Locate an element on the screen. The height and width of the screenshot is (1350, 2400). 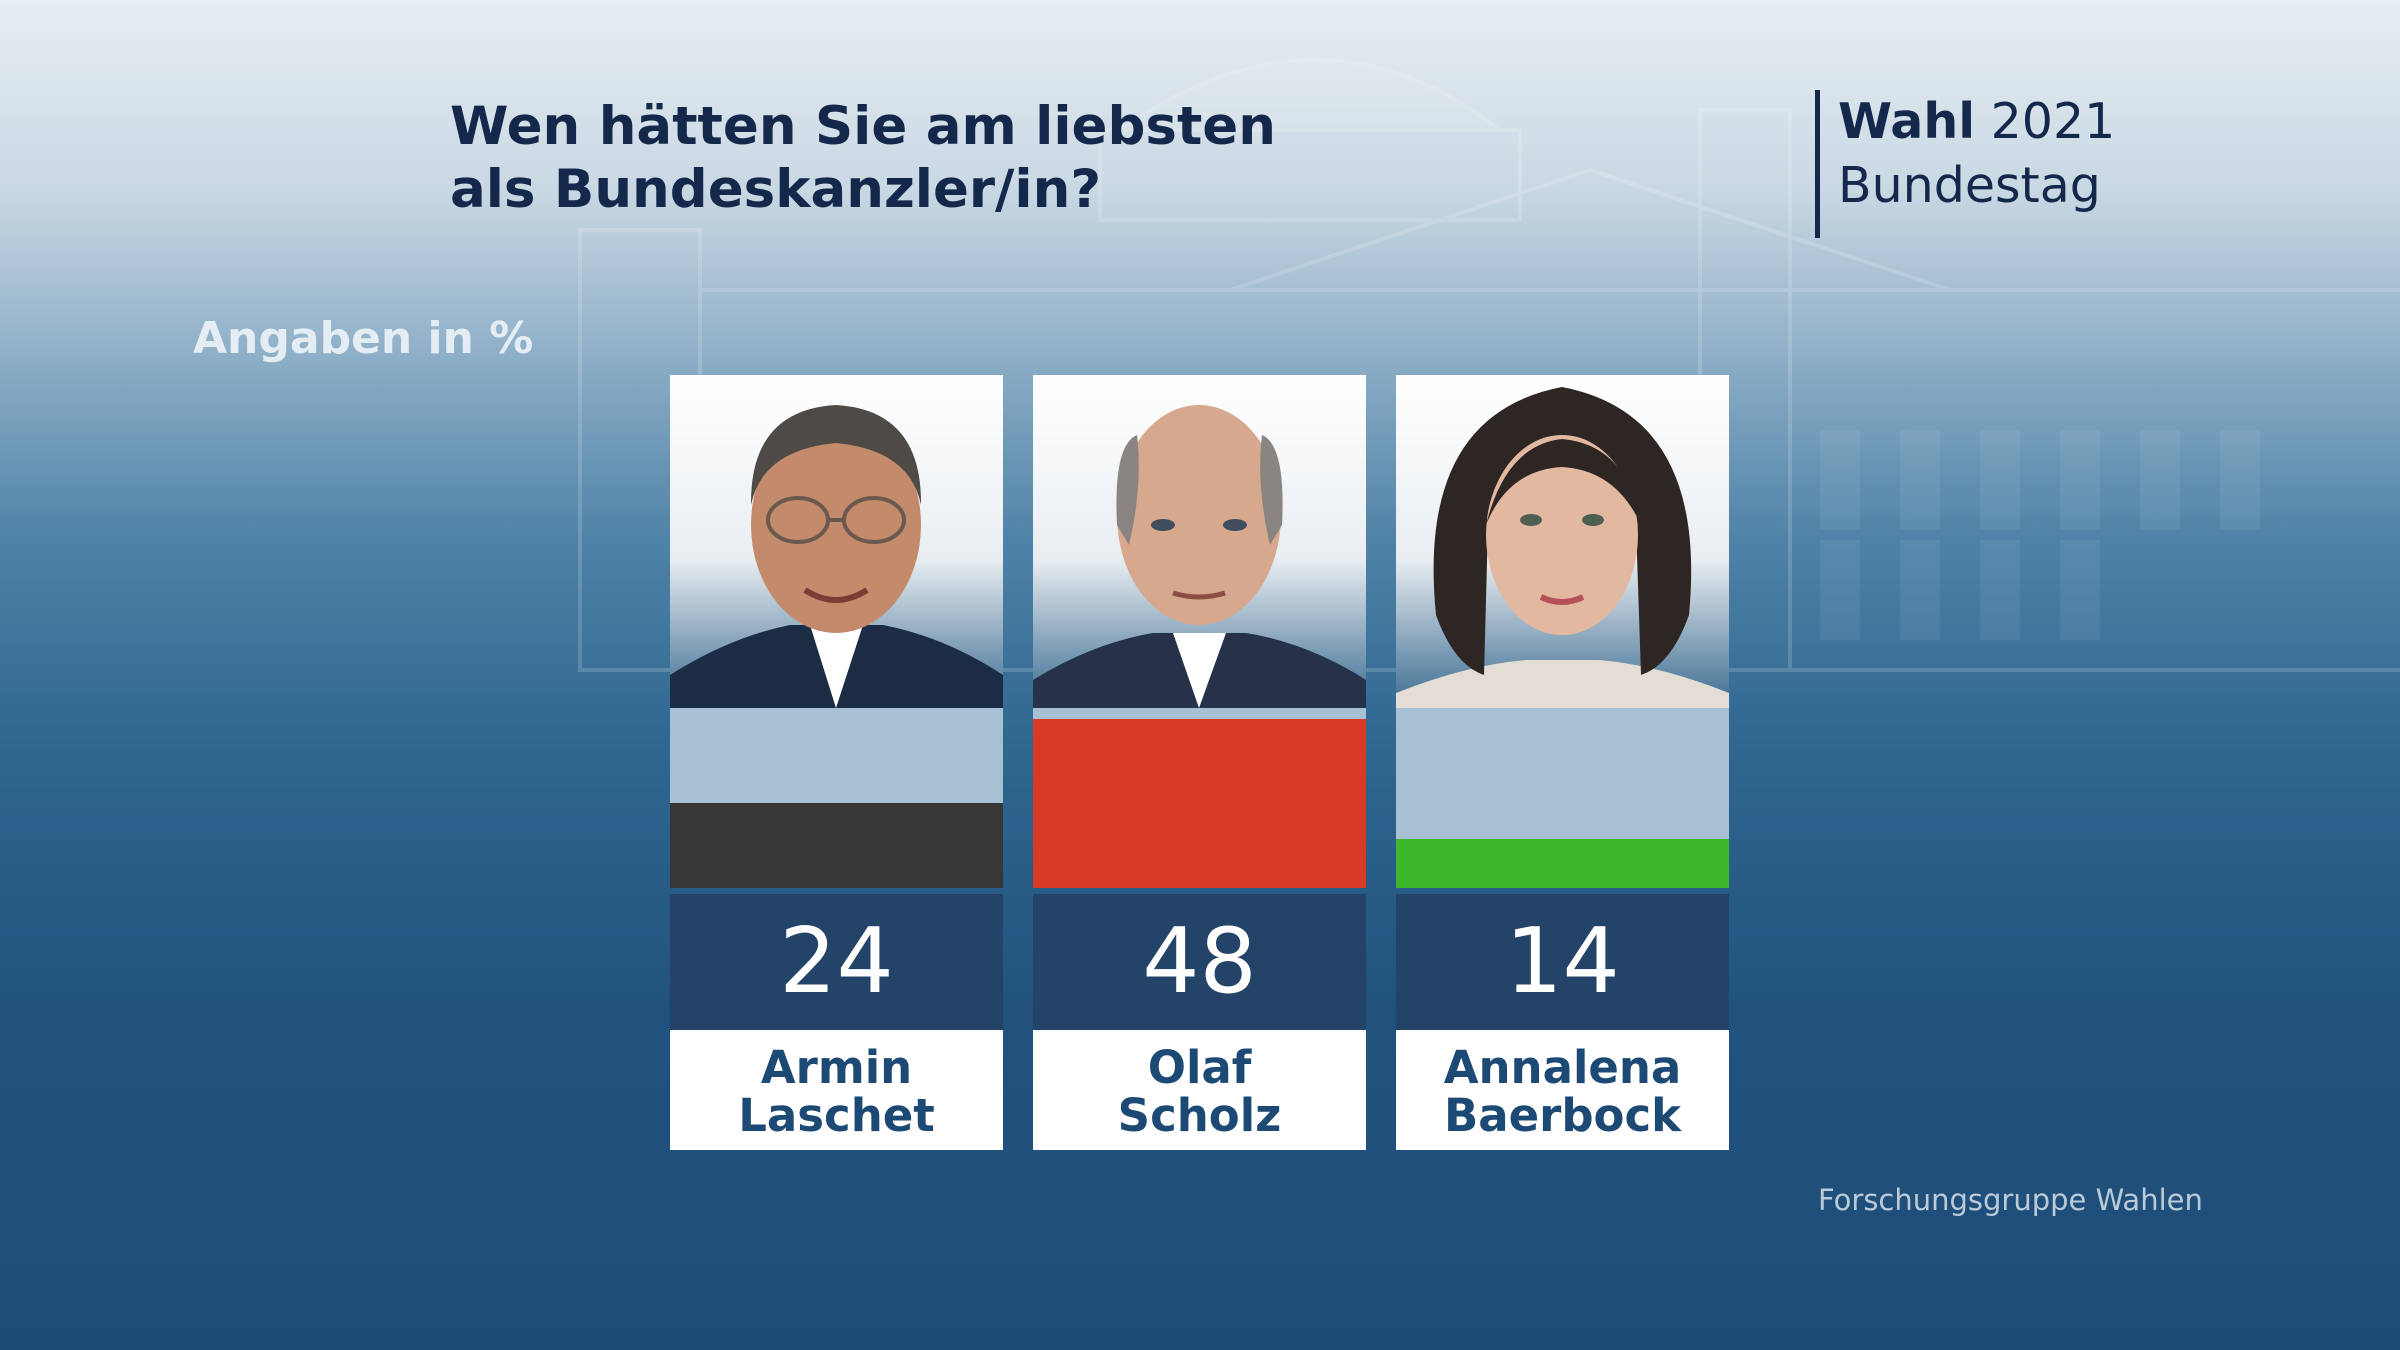
title-line-2: als Bundeskanzler/in? is located at coordinates (776, 189).